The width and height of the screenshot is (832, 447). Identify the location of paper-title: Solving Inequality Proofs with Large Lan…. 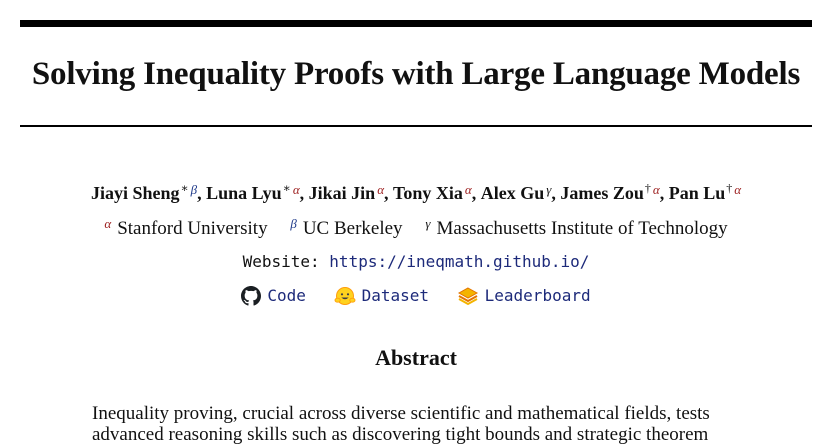
(416, 74).